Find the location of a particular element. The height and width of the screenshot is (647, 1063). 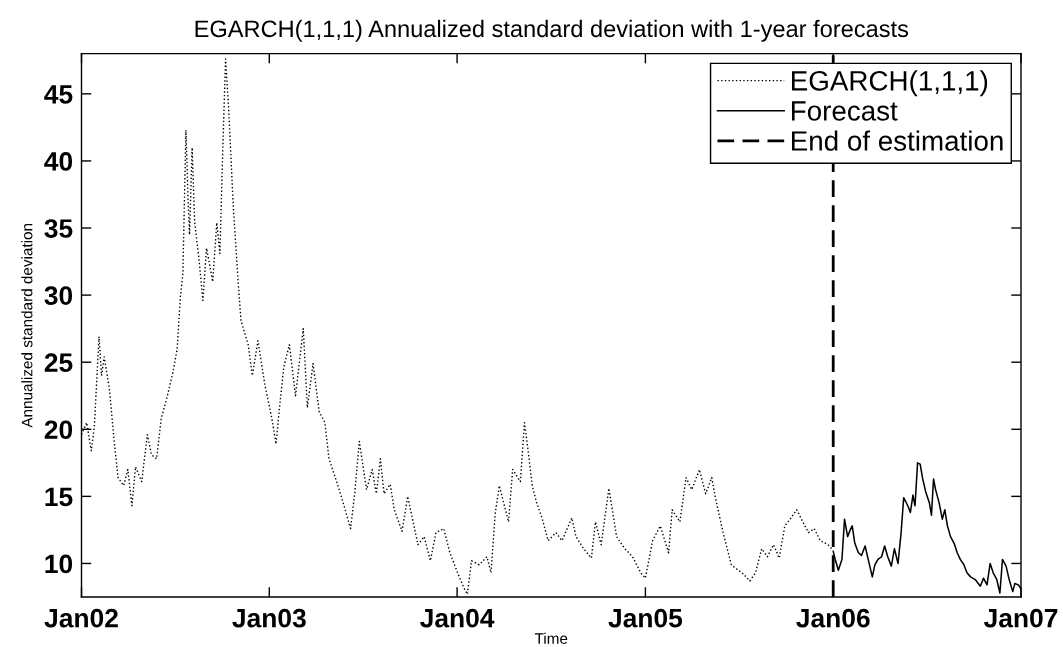

x-tick-label: Jan07 is located at coordinates (1020, 618).